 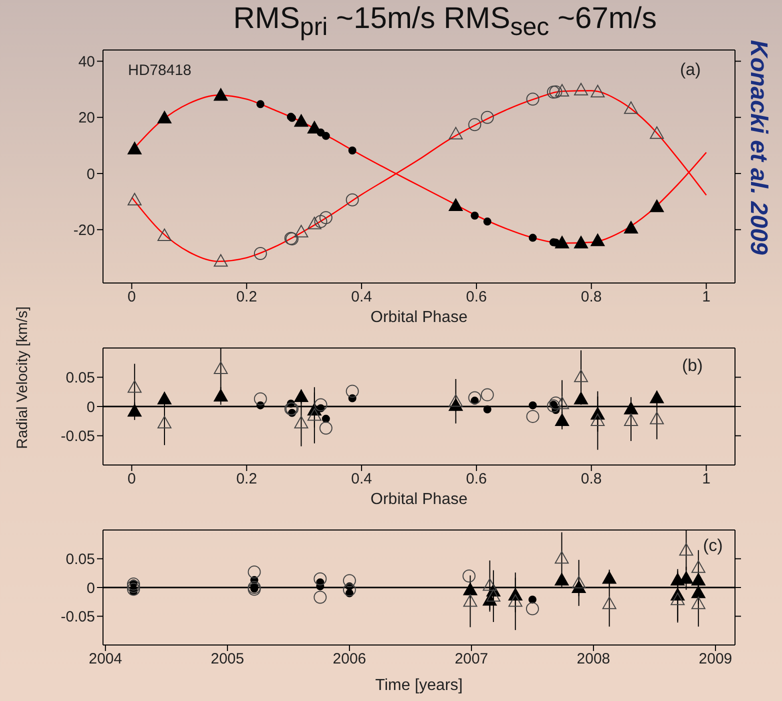 I want to click on x-tick-label: 2007, so click(x=471, y=659).